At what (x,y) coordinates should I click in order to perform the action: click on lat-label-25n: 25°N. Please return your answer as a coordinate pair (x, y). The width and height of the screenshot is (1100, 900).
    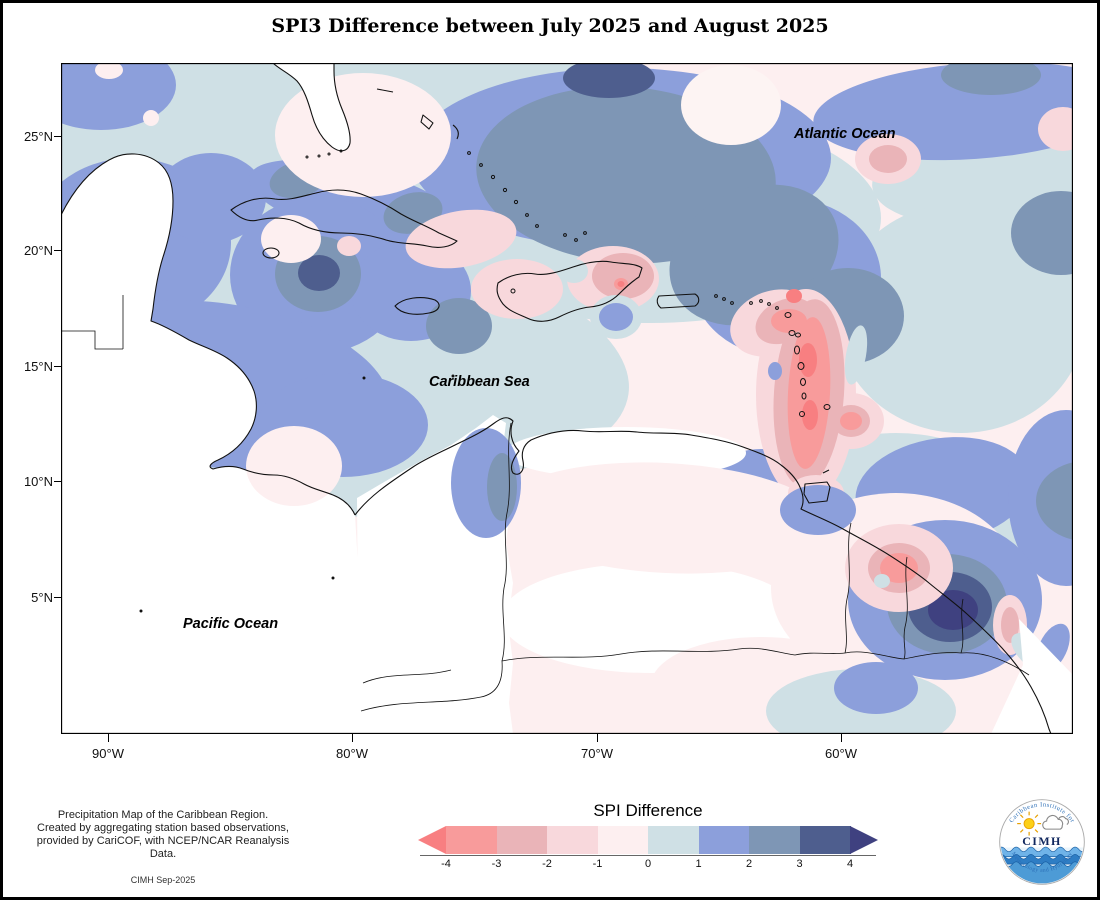
    Looking at the image, I should click on (38, 136).